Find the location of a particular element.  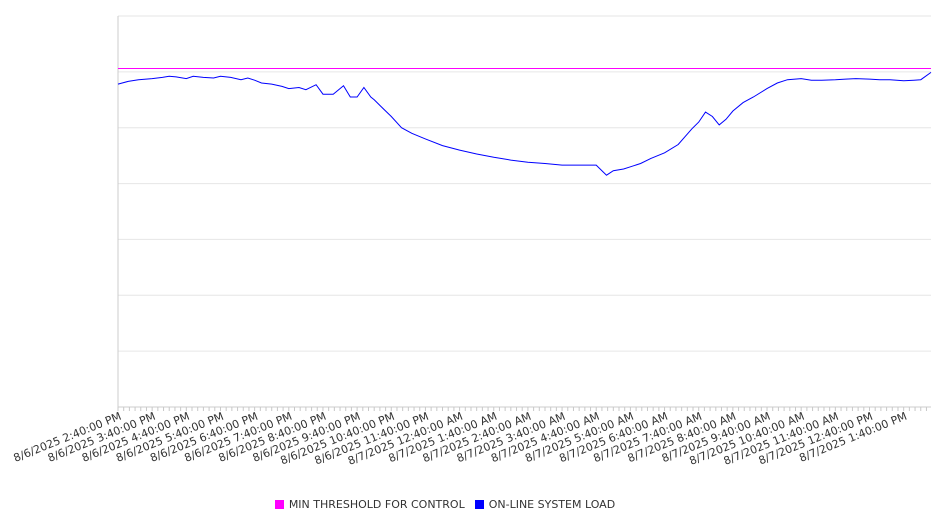

legend-label-system-load: ON-LINE SYSTEM LOAD is located at coordinates (552, 504).